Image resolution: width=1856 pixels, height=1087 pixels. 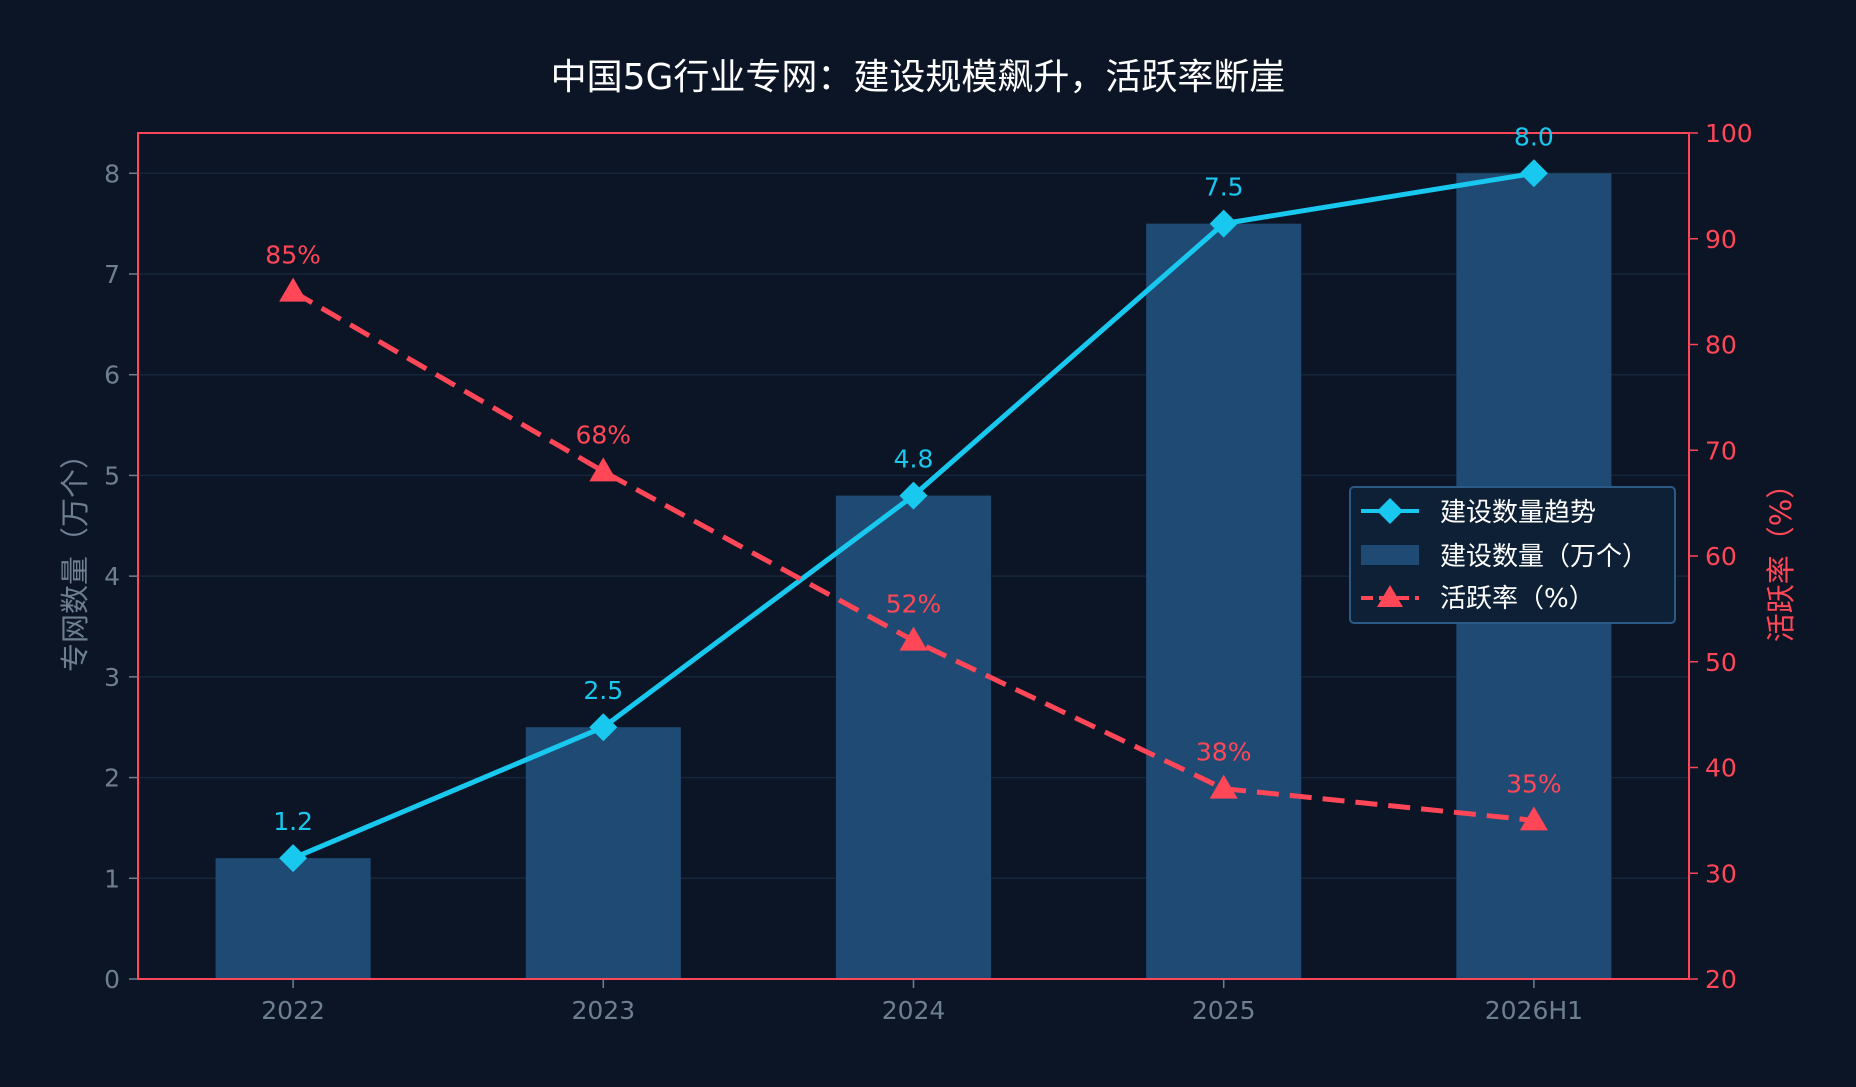 What do you see at coordinates (1534, 783) in the screenshot?
I see `active-rate-data-label: 35%` at bounding box center [1534, 783].